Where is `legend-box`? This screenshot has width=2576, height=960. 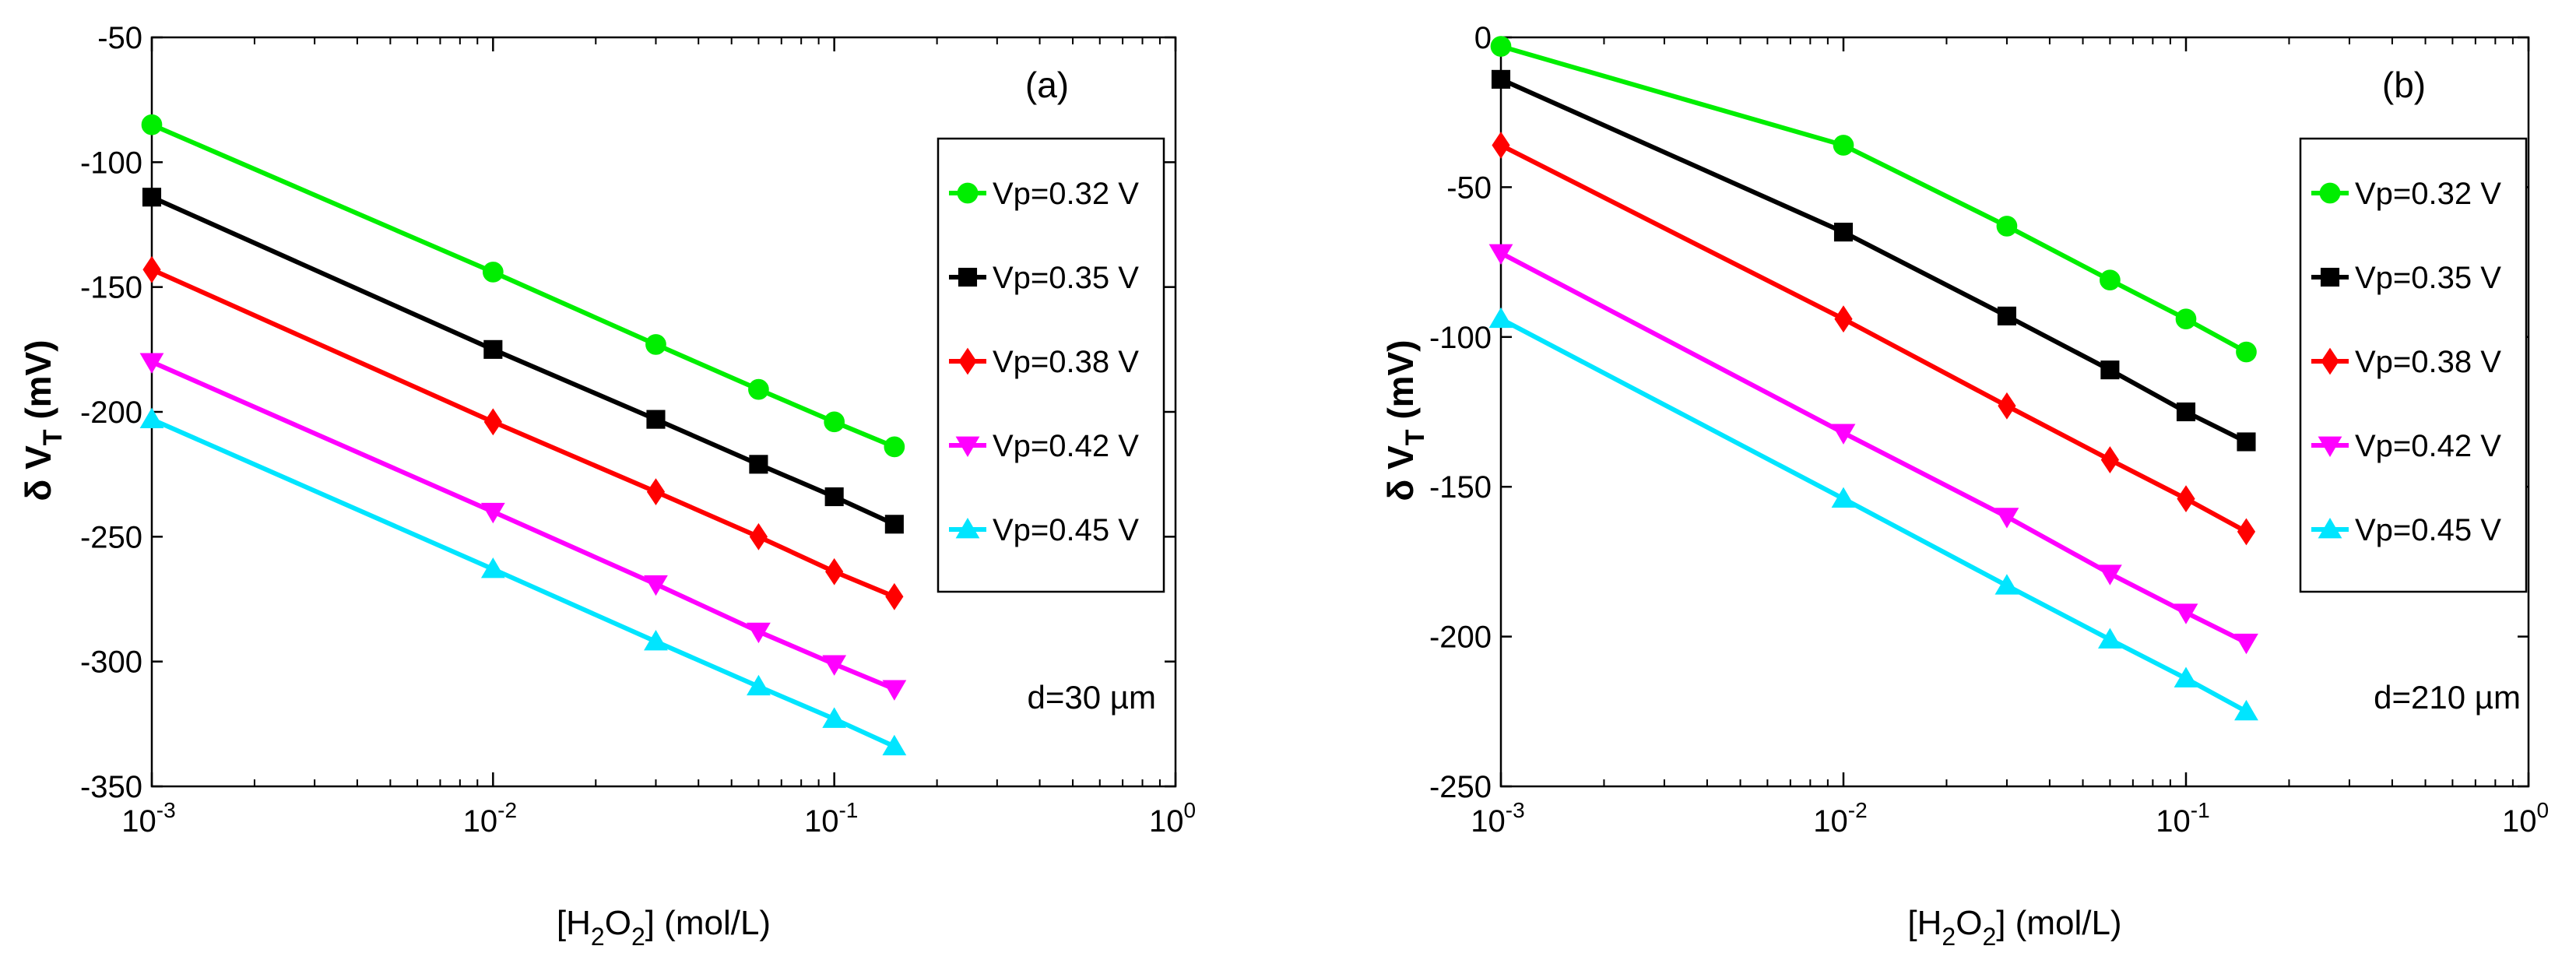 legend-box is located at coordinates (2414, 365).